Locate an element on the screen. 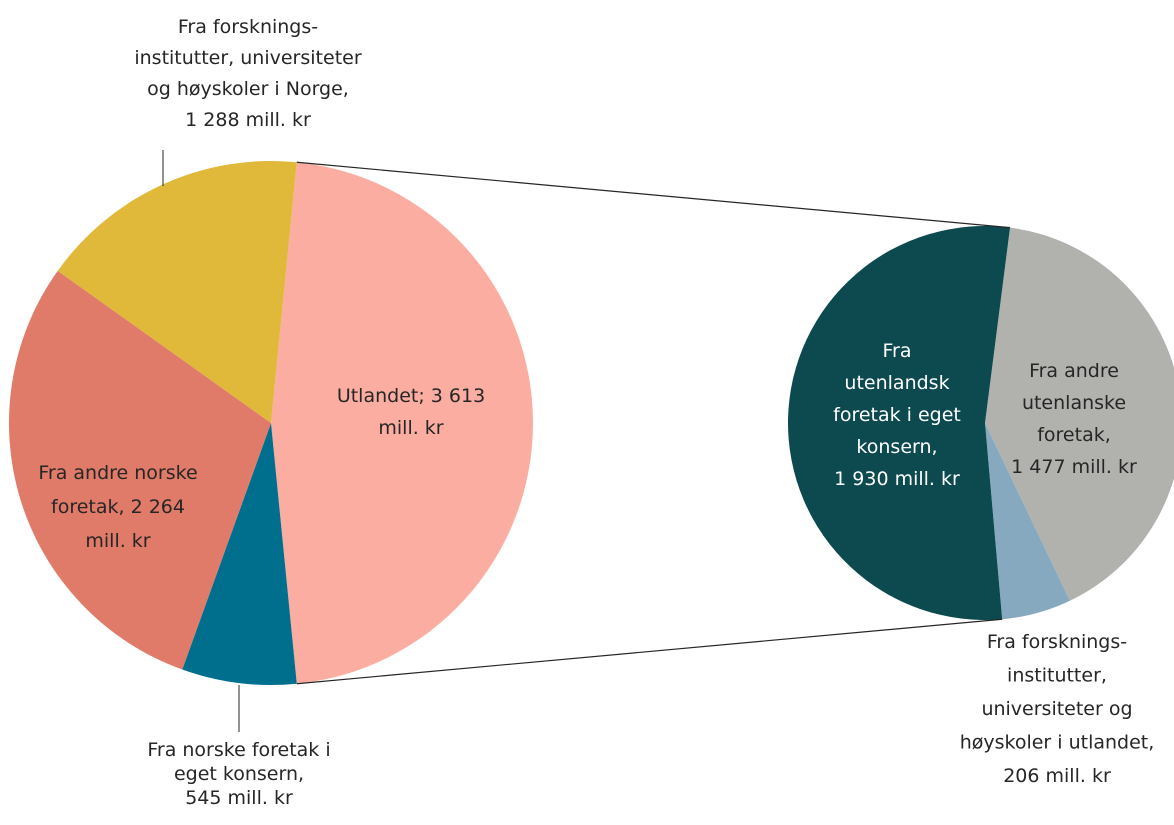  label-line: Fra andre norske is located at coordinates (117, 473).